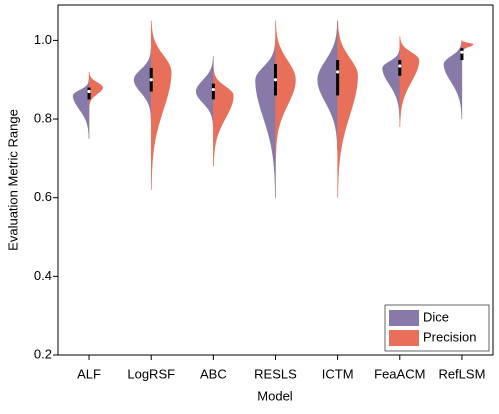  What do you see at coordinates (461, 373) in the screenshot?
I see `x-tick-label: RefLSM` at bounding box center [461, 373].